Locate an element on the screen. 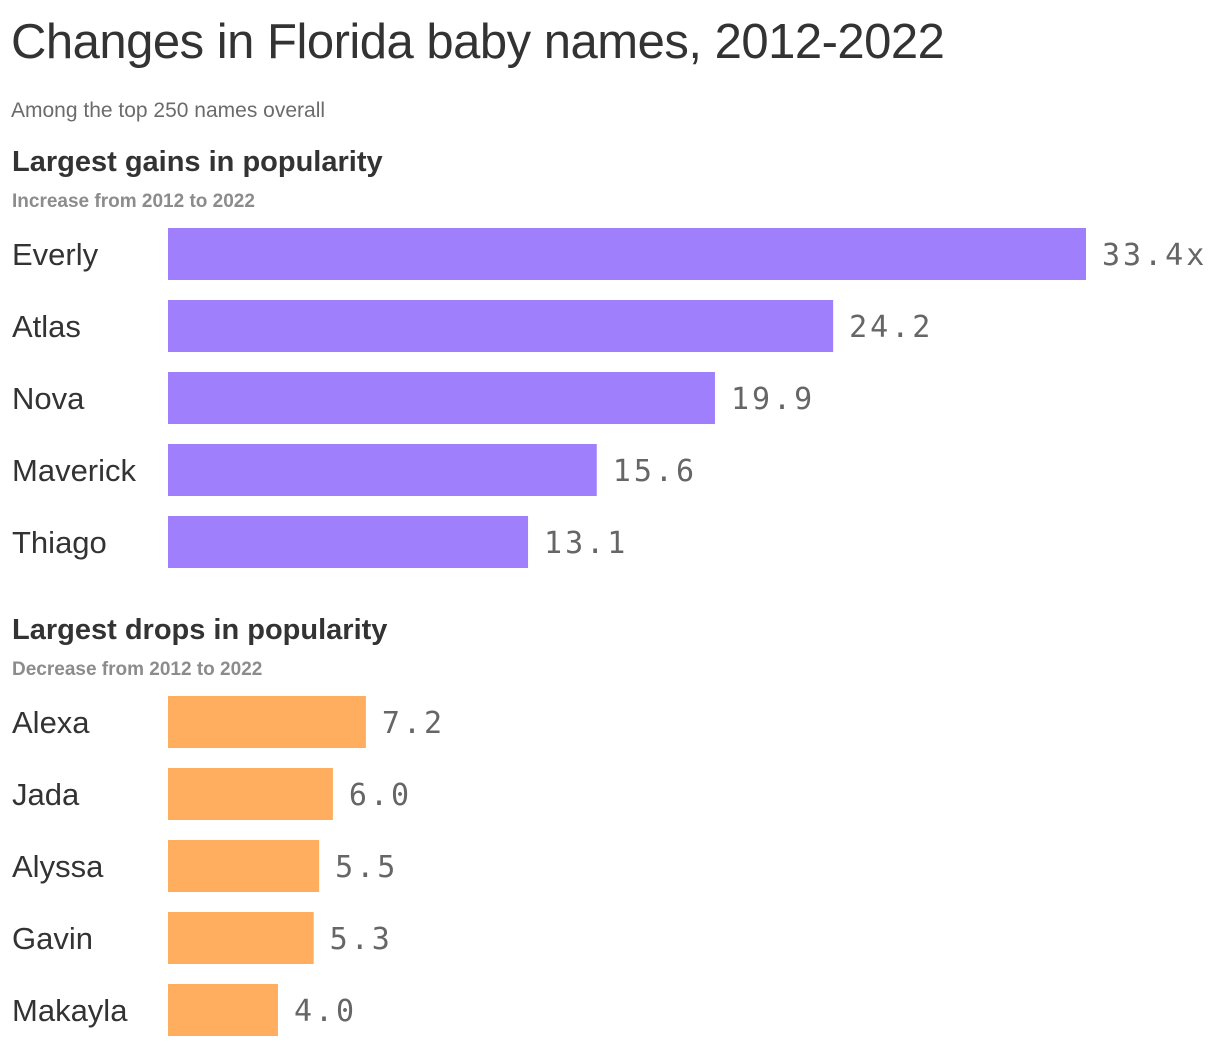  gains-category-label: Nova is located at coordinates (48, 398).